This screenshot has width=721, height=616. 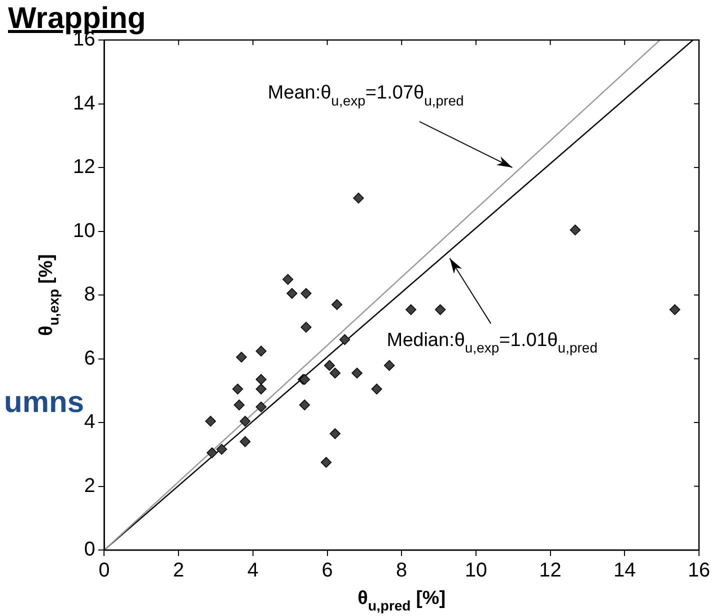 What do you see at coordinates (90, 358) in the screenshot?
I see `y-tick-label: 6` at bounding box center [90, 358].